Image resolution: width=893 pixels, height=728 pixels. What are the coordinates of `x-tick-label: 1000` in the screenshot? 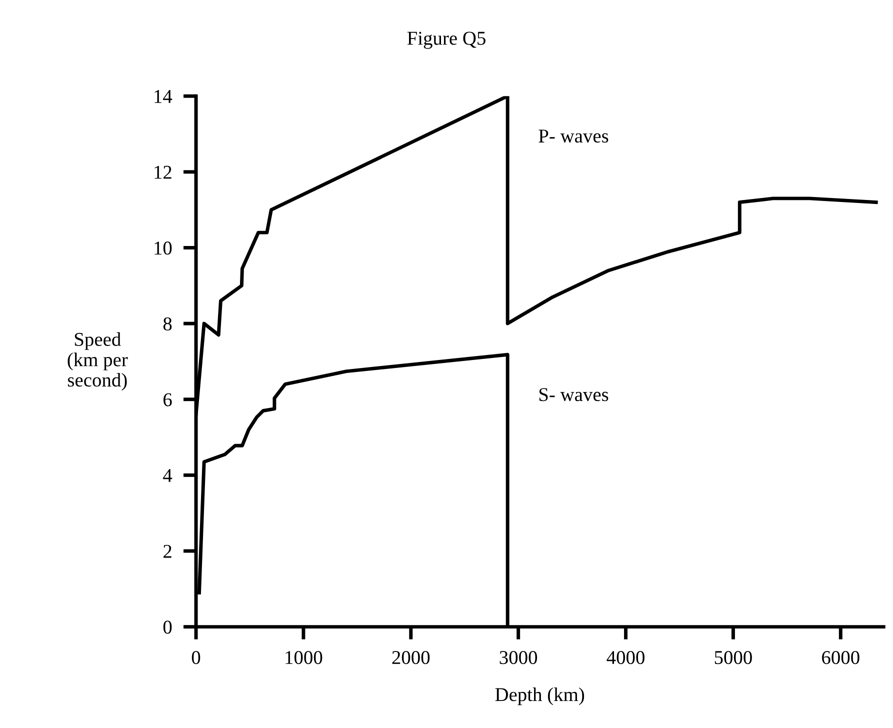 It's located at (304, 657).